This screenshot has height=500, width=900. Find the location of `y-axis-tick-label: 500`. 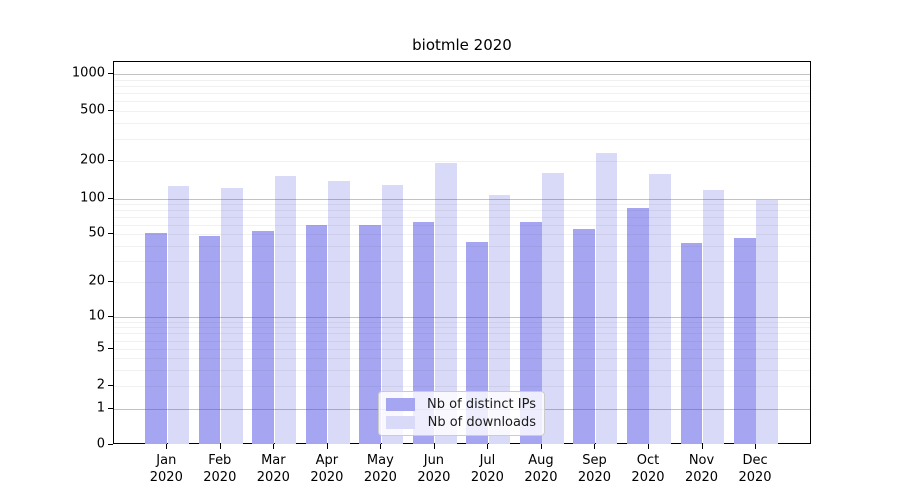

y-axis-tick-label: 500 is located at coordinates (92, 110).